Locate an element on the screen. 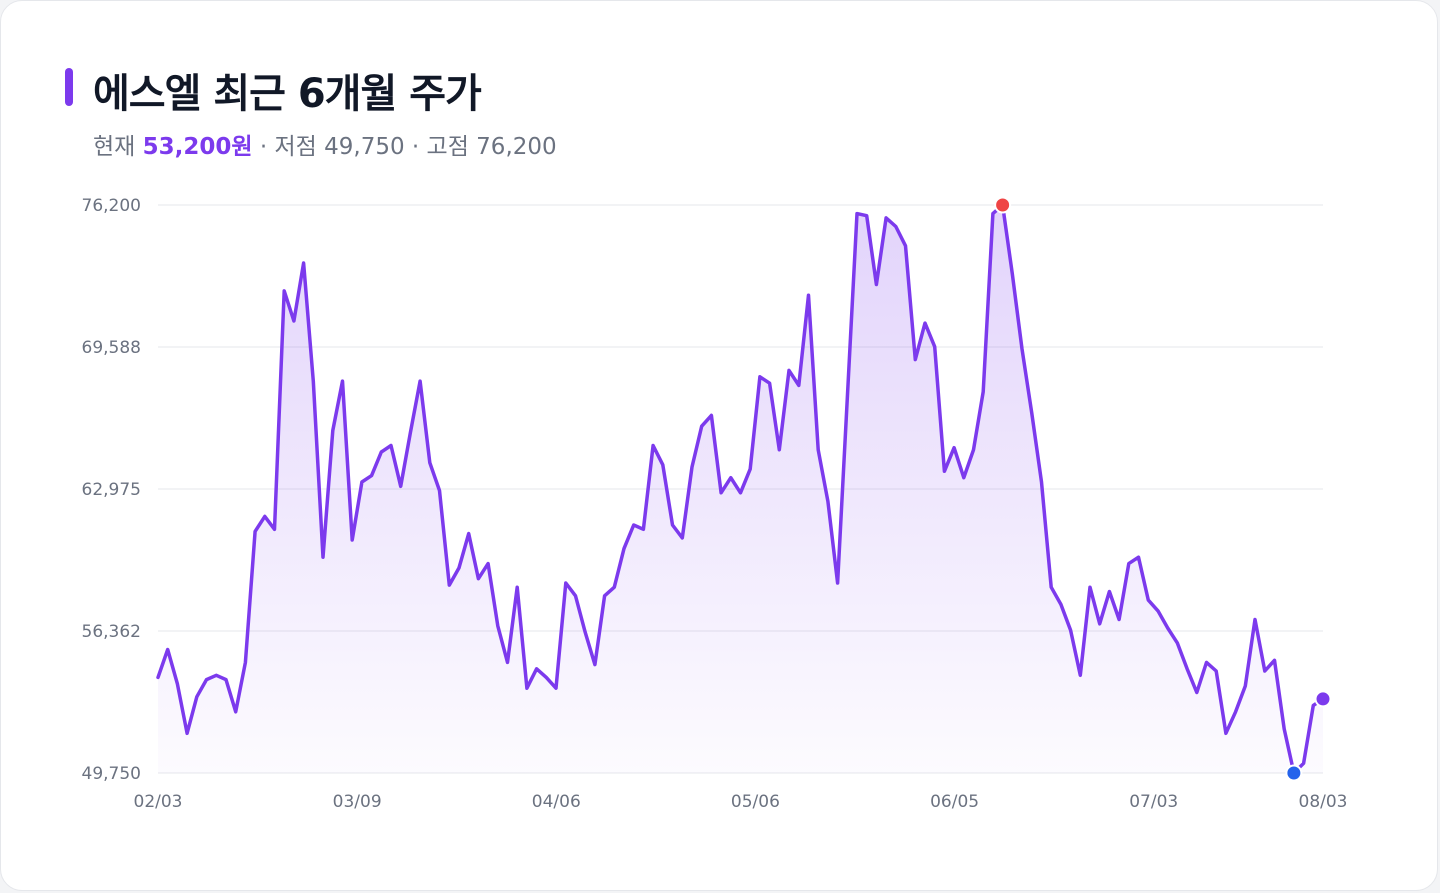  current-price: 53,200원 is located at coordinates (197, 147).